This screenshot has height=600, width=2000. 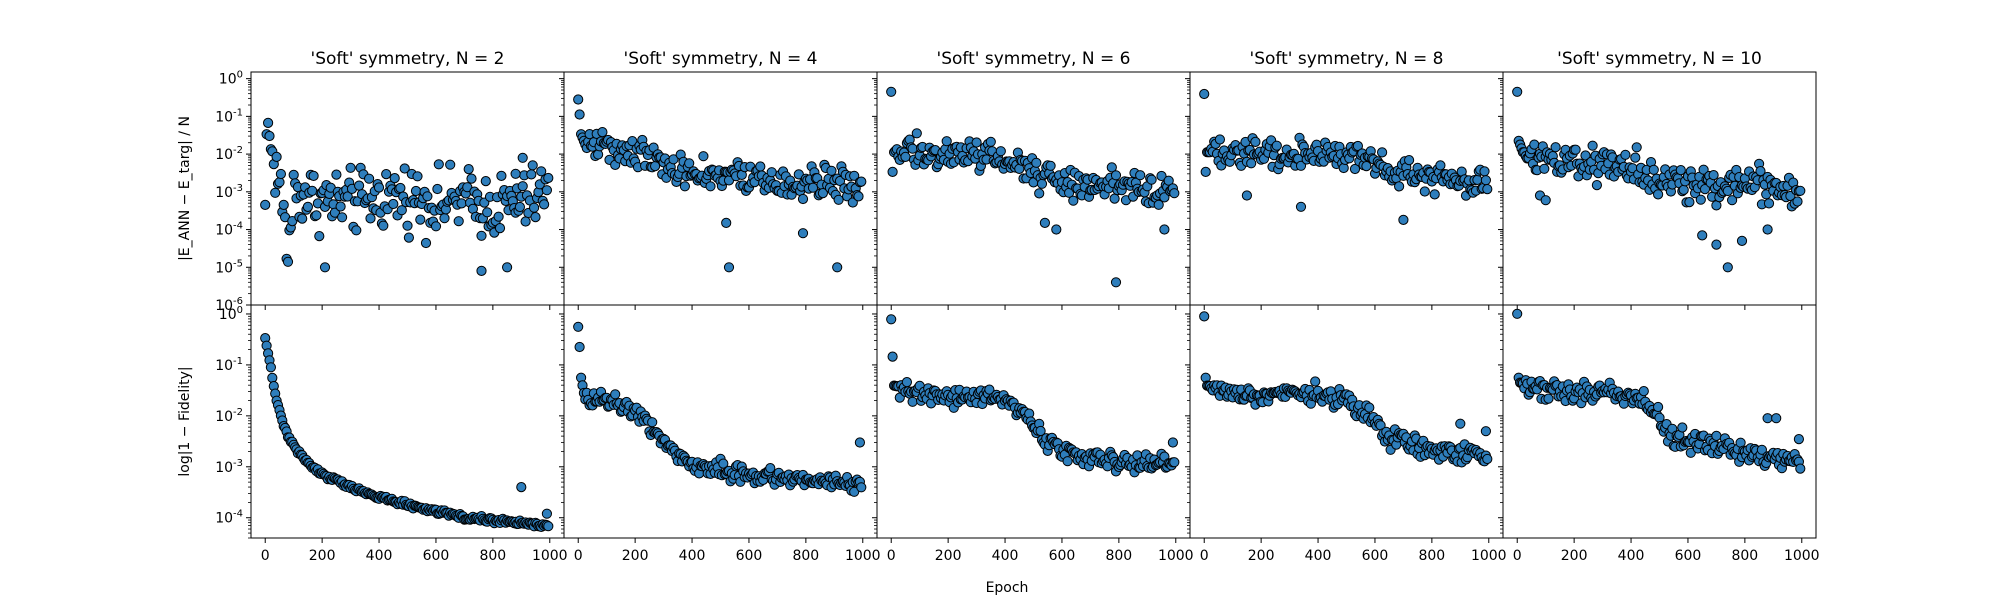 I want to click on y-tick-label: 10⁻⁴, so click(x=229, y=518).